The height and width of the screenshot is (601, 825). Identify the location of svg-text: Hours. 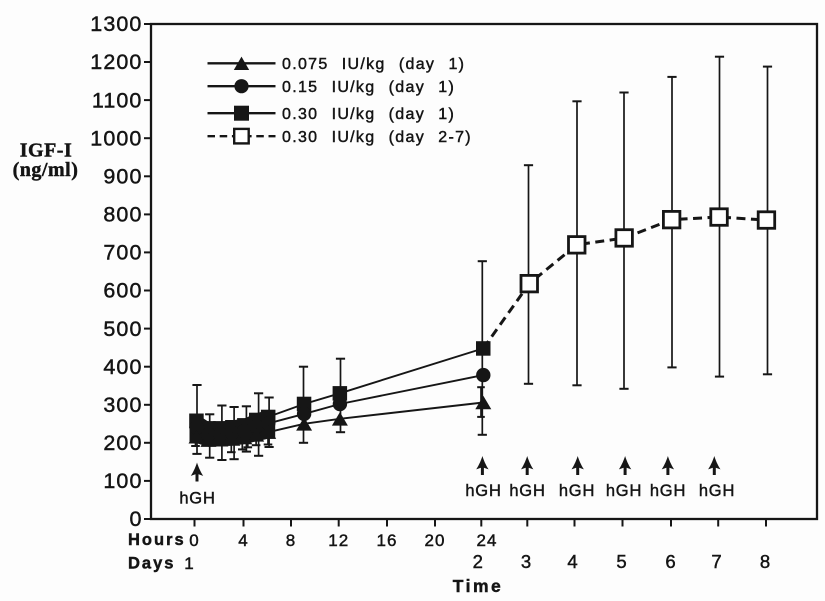
(157, 540).